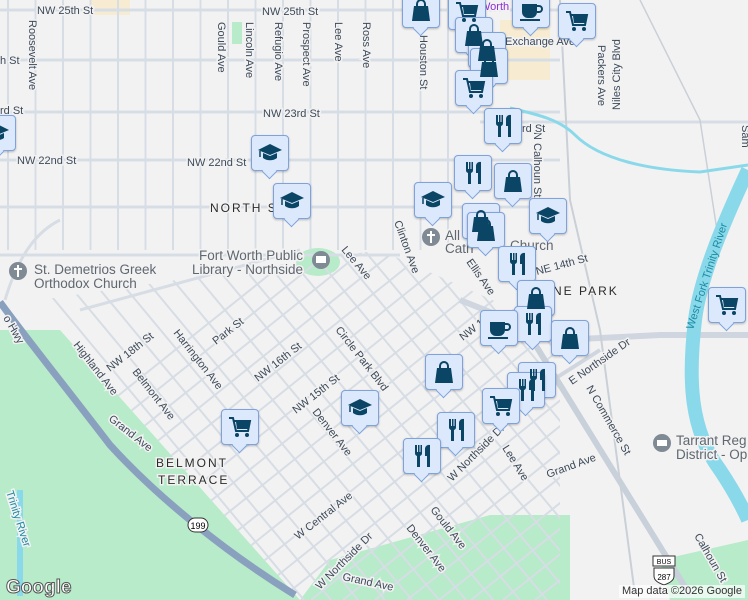 Image resolution: width=748 pixels, height=600 pixels. Describe the element at coordinates (248, 208) in the screenshot. I see `svg-text: NORTH ST` at that location.